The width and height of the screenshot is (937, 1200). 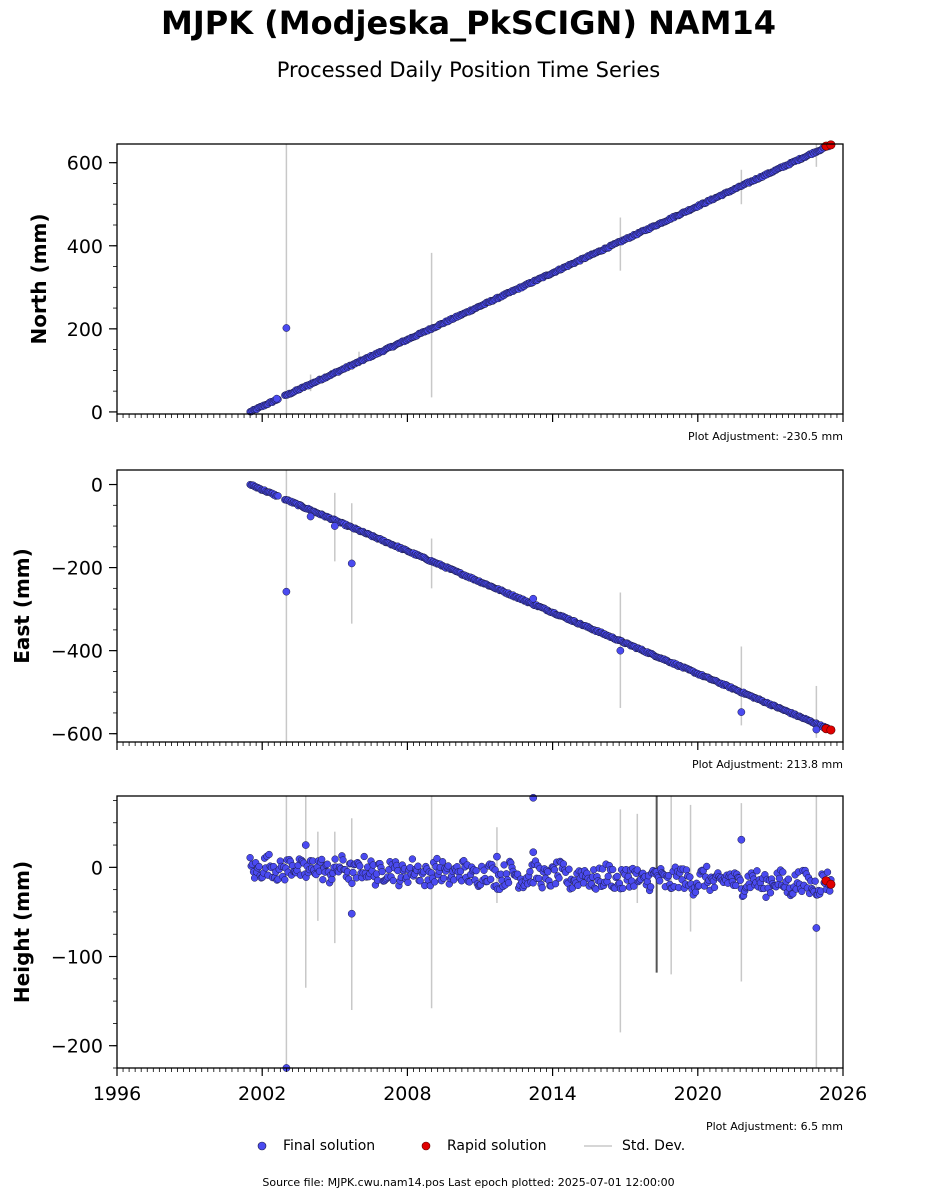 What do you see at coordinates (497, 1146) in the screenshot?
I see `legend-rapid-label: Rapid solution` at bounding box center [497, 1146].